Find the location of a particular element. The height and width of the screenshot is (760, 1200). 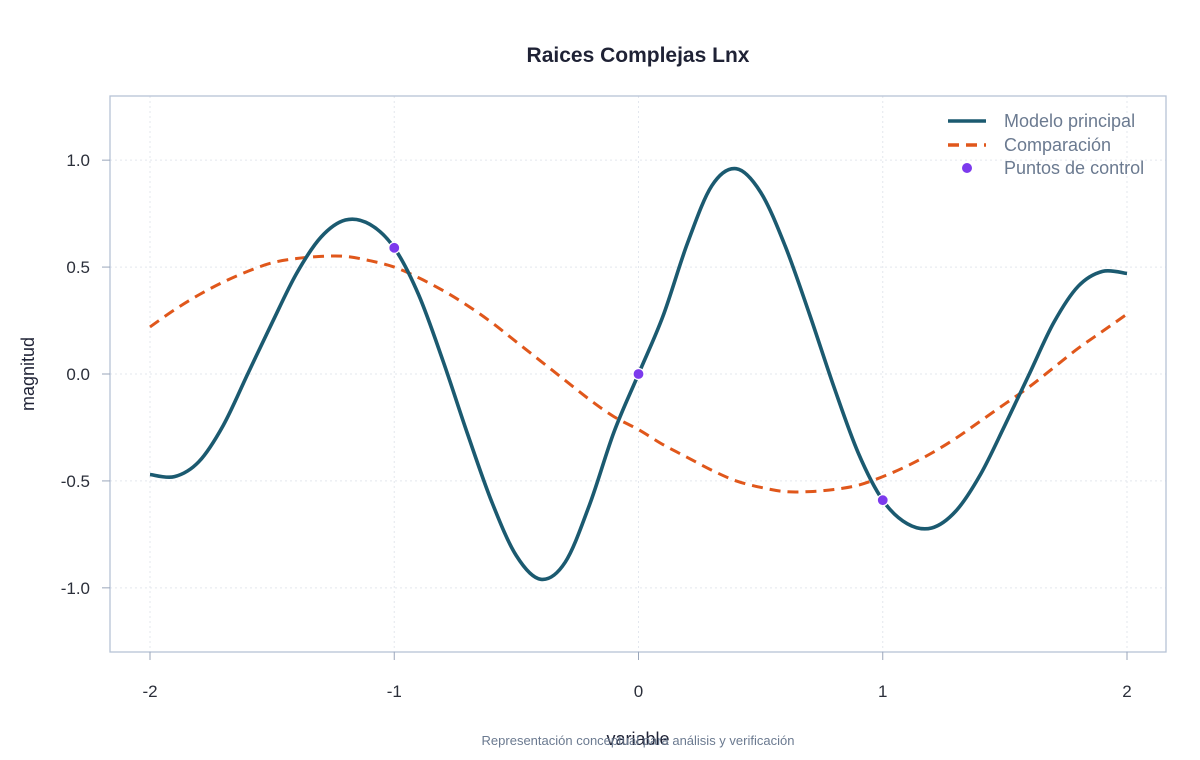

y-tick-label: 1.0 is located at coordinates (78, 160).